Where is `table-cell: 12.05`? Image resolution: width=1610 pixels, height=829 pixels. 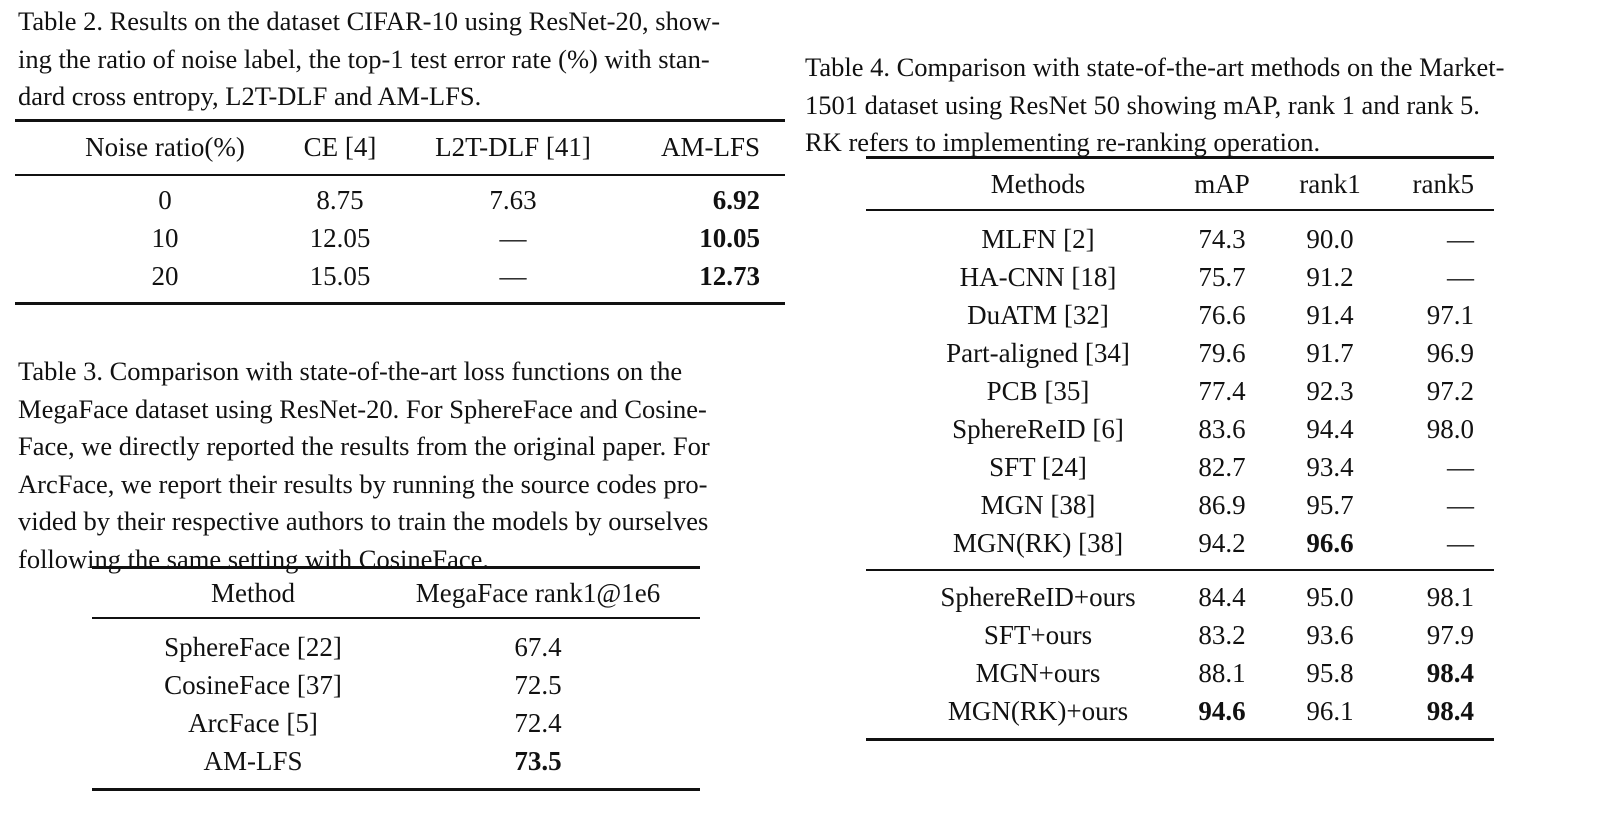
table-cell: 12.05 is located at coordinates (340, 238).